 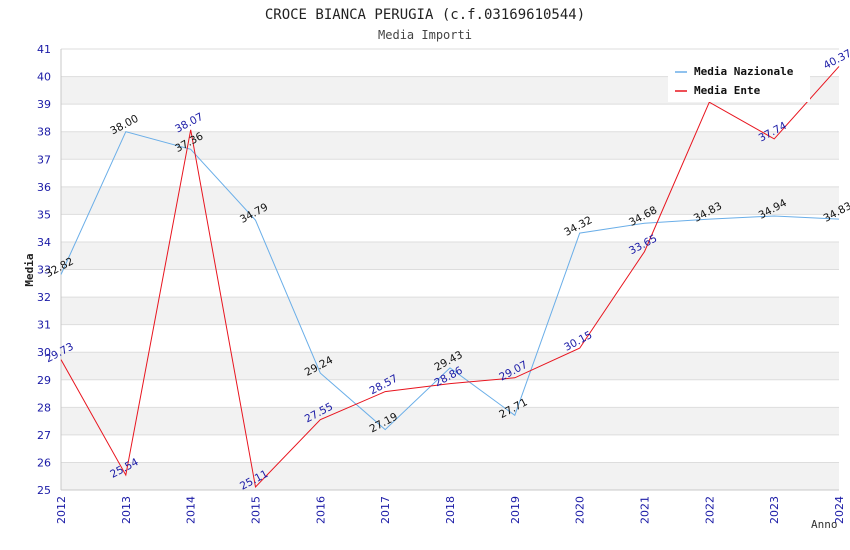 I want to click on y-tick-label: 38, so click(x=44, y=132).